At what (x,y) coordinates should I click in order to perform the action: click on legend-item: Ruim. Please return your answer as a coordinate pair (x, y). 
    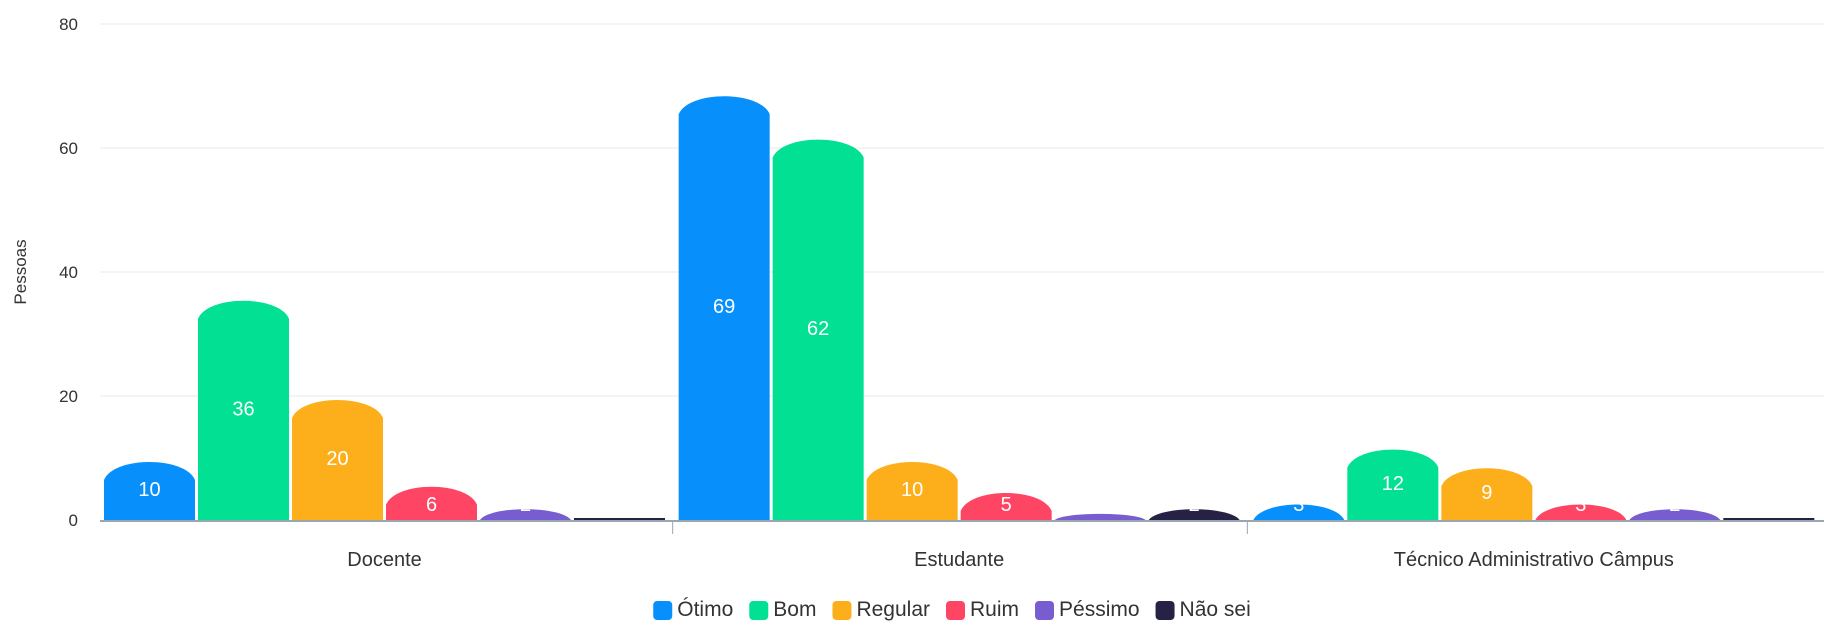
    Looking at the image, I should click on (982, 609).